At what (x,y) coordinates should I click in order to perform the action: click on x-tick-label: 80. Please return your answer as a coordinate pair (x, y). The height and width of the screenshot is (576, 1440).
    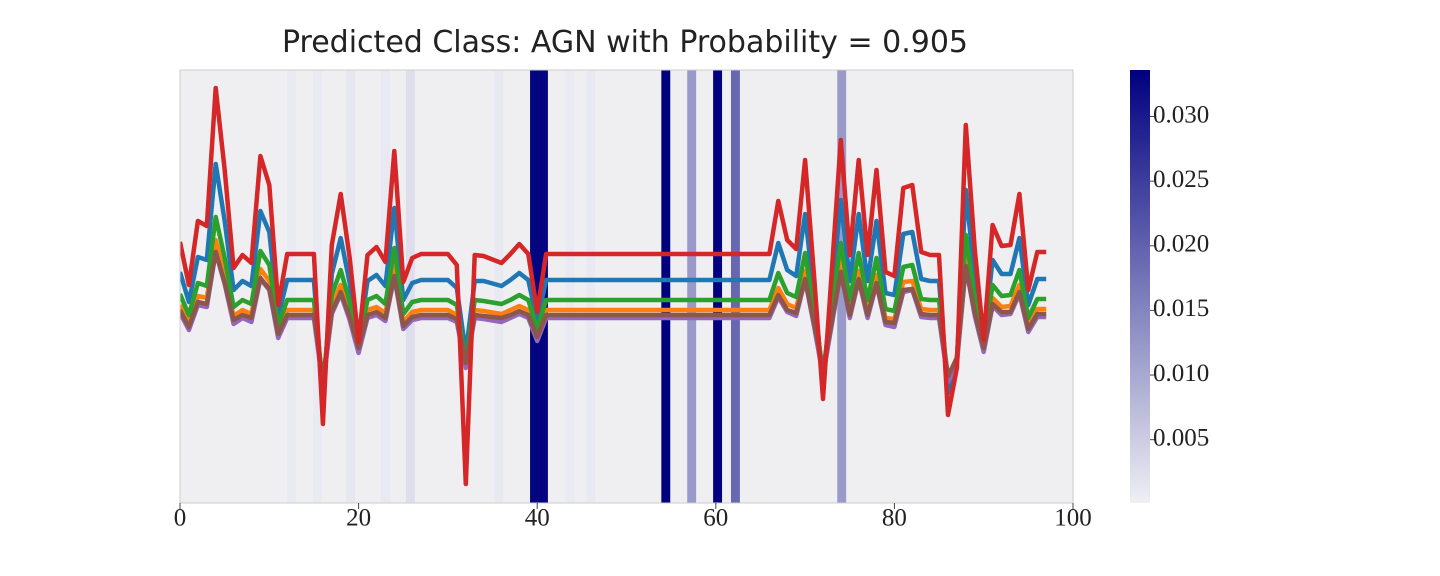
    Looking at the image, I should click on (894, 518).